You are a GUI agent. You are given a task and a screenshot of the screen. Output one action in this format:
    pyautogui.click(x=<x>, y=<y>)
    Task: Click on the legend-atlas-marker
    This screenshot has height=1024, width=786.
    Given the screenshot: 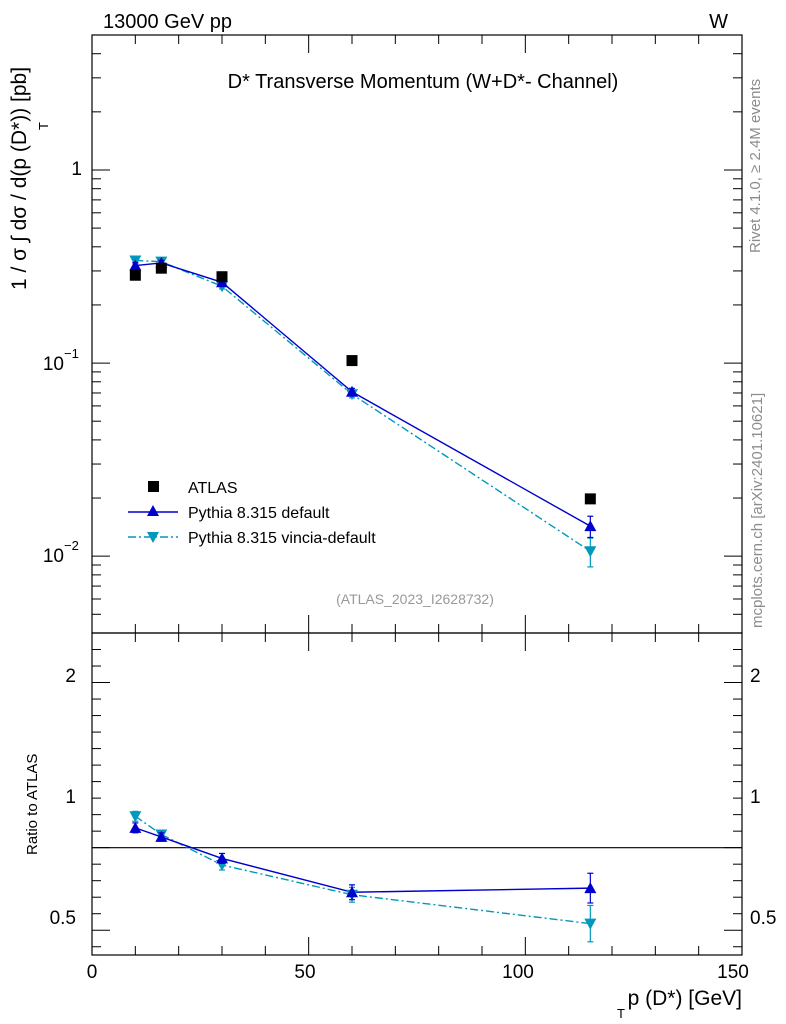 What is the action you would take?
    pyautogui.click(x=153, y=486)
    